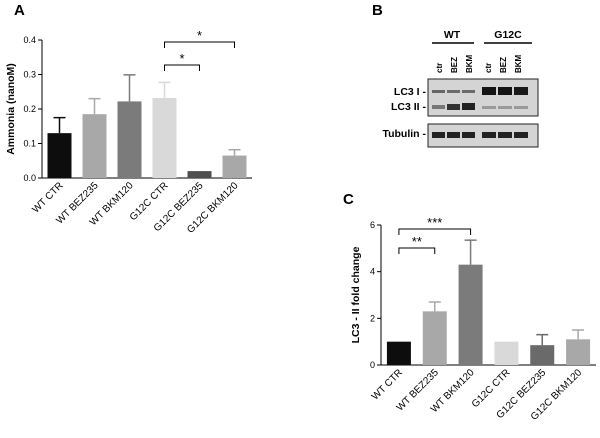 The height and width of the screenshot is (438, 600). What do you see at coordinates (410, 92) in the screenshot?
I see `blot-row-lc3i: LC3 I -` at bounding box center [410, 92].